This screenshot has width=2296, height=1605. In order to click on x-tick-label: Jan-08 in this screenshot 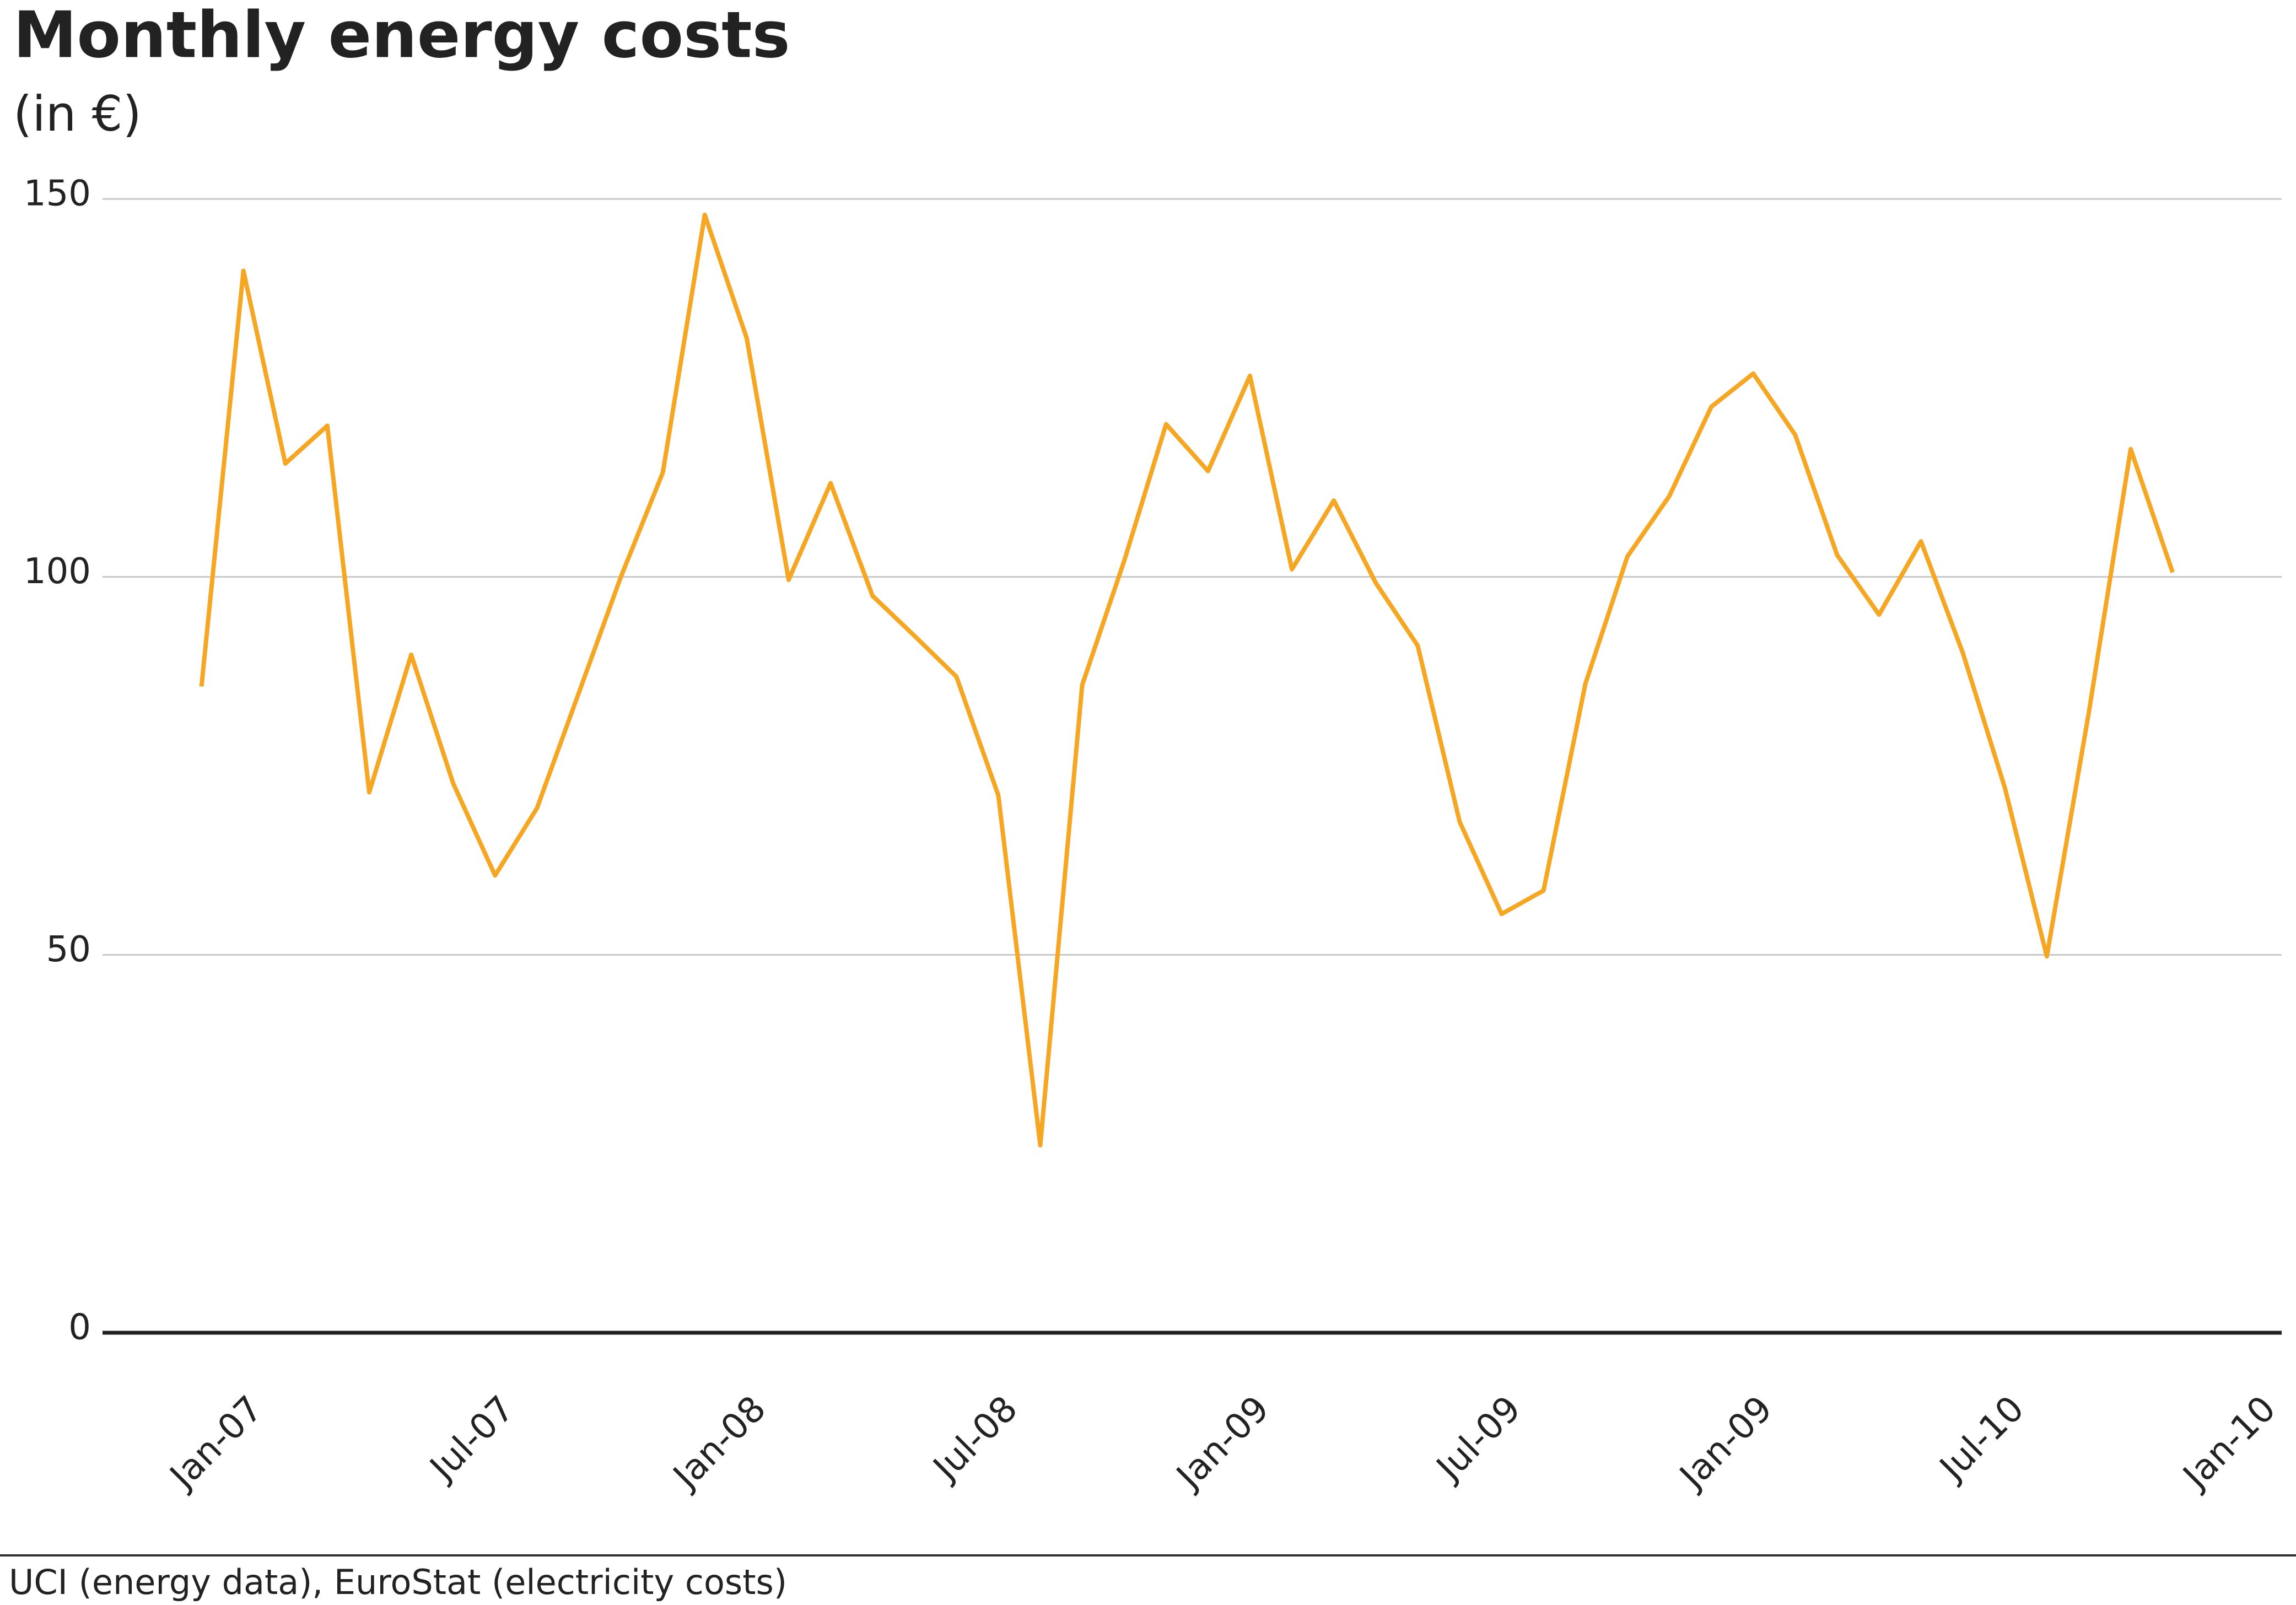, I will do `click(719, 1443)`.